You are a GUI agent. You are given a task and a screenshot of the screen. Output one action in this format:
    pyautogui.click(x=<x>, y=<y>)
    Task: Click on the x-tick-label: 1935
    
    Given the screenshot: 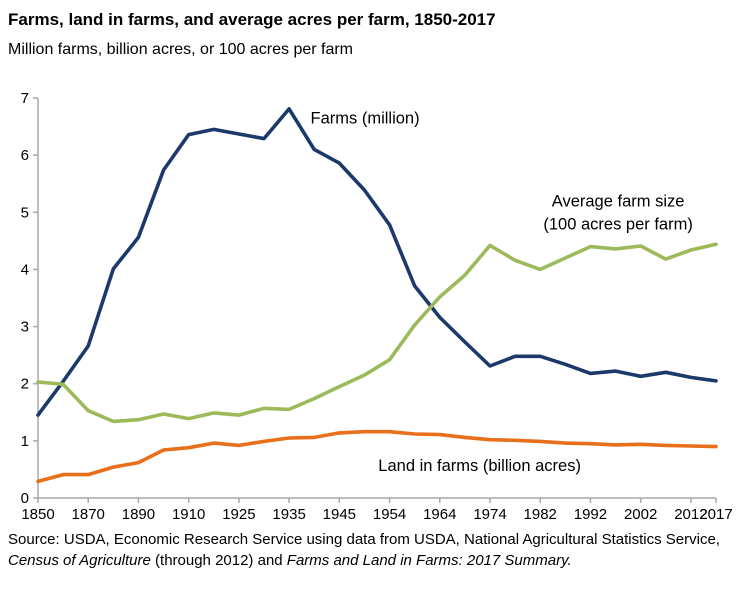 What is the action you would take?
    pyautogui.click(x=288, y=514)
    